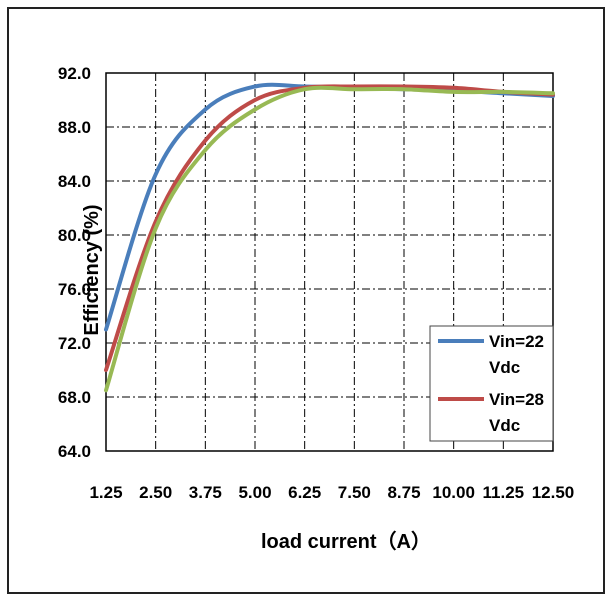 This screenshot has height=604, width=614. I want to click on legend-label: Vin=22, so click(516, 341).